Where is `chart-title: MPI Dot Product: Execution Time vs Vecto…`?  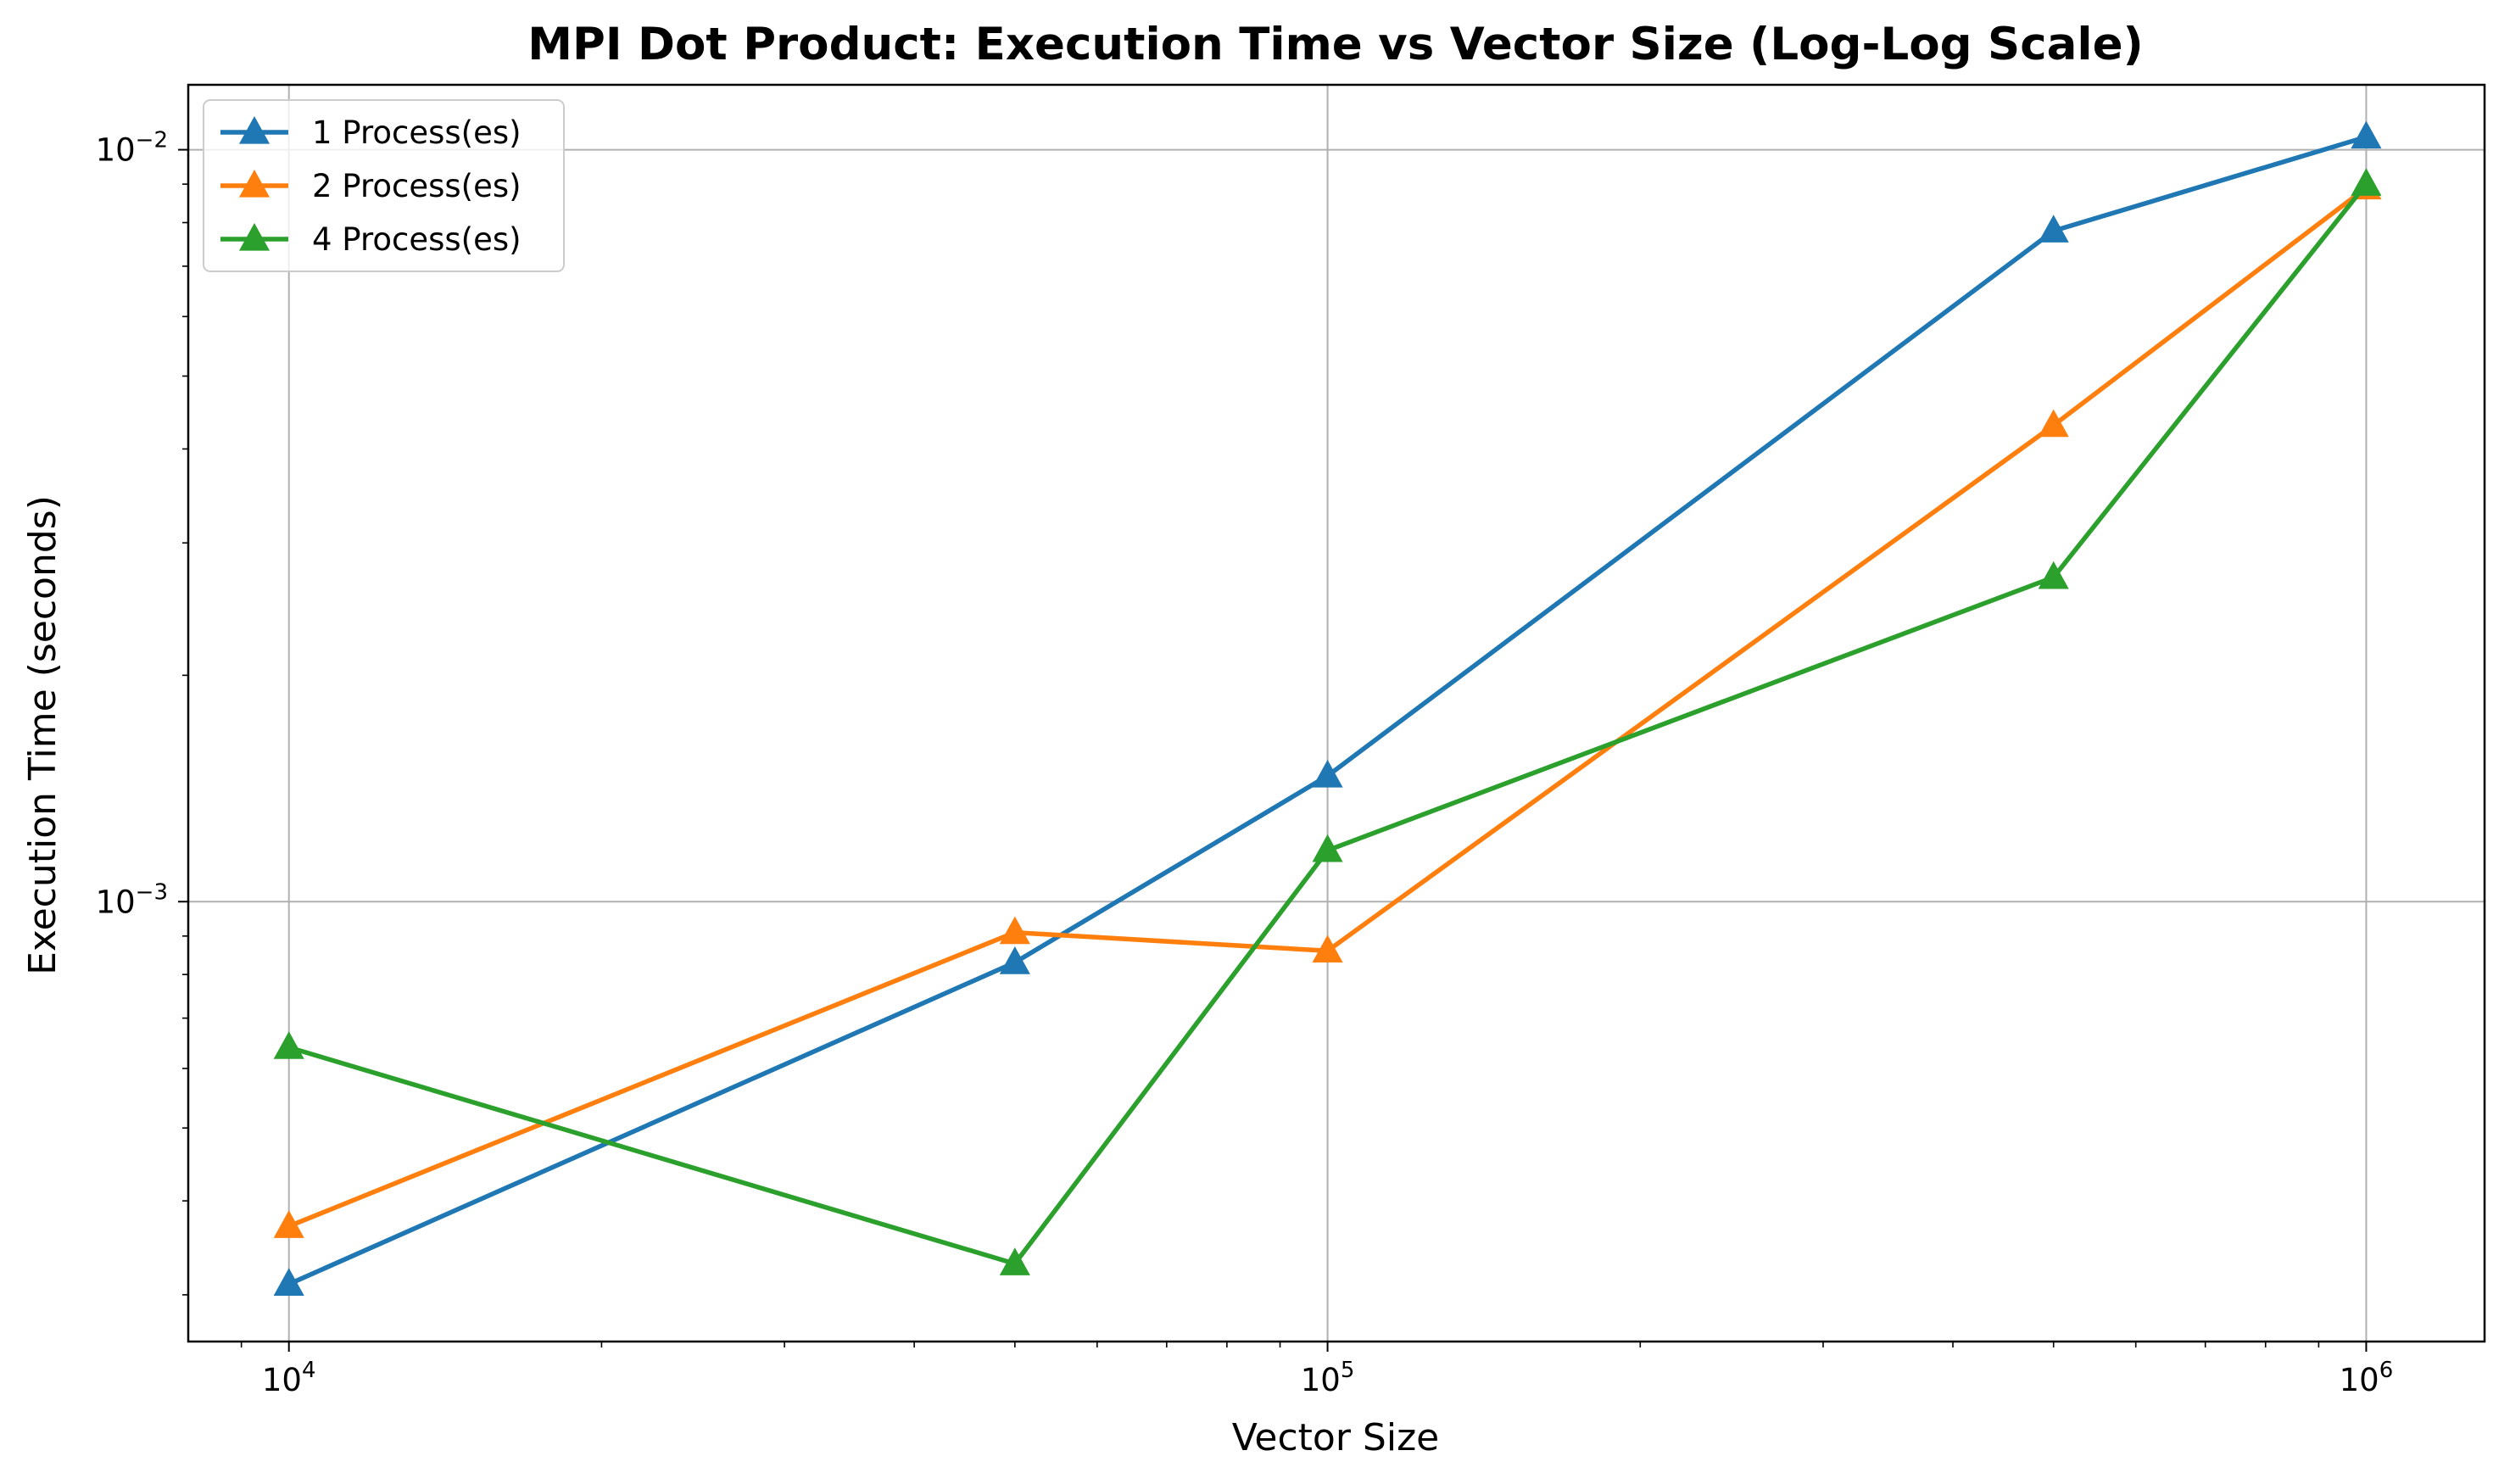 chart-title: MPI Dot Product: Execution Time vs Vecto… is located at coordinates (1336, 45).